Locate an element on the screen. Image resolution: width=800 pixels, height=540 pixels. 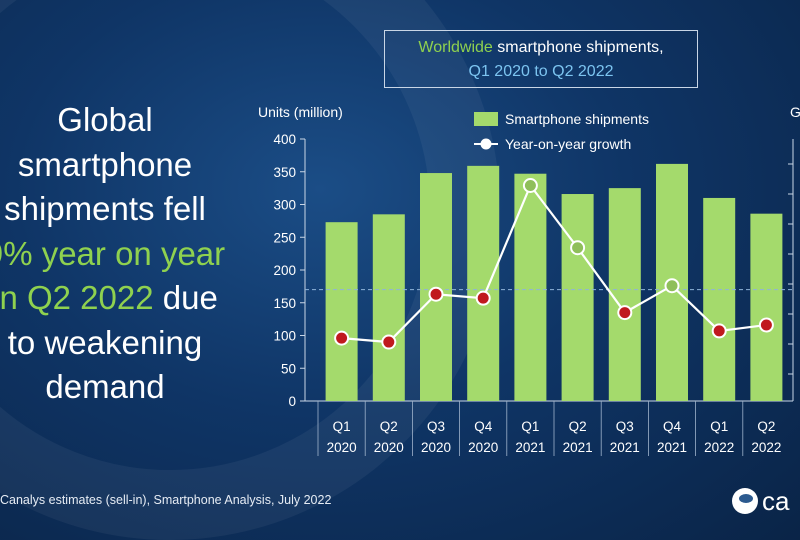
y-tick-label: 200 is located at coordinates (284, 270).